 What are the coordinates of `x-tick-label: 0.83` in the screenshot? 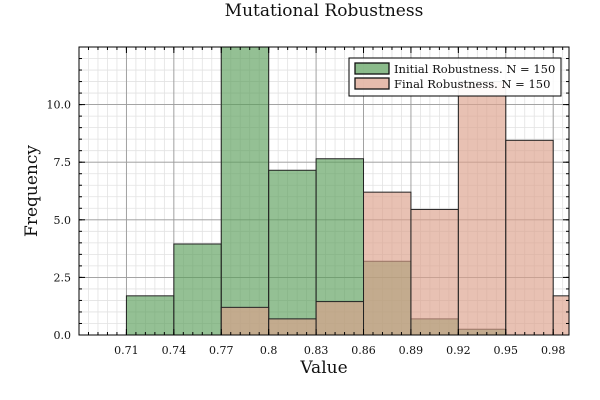 It's located at (316, 350).